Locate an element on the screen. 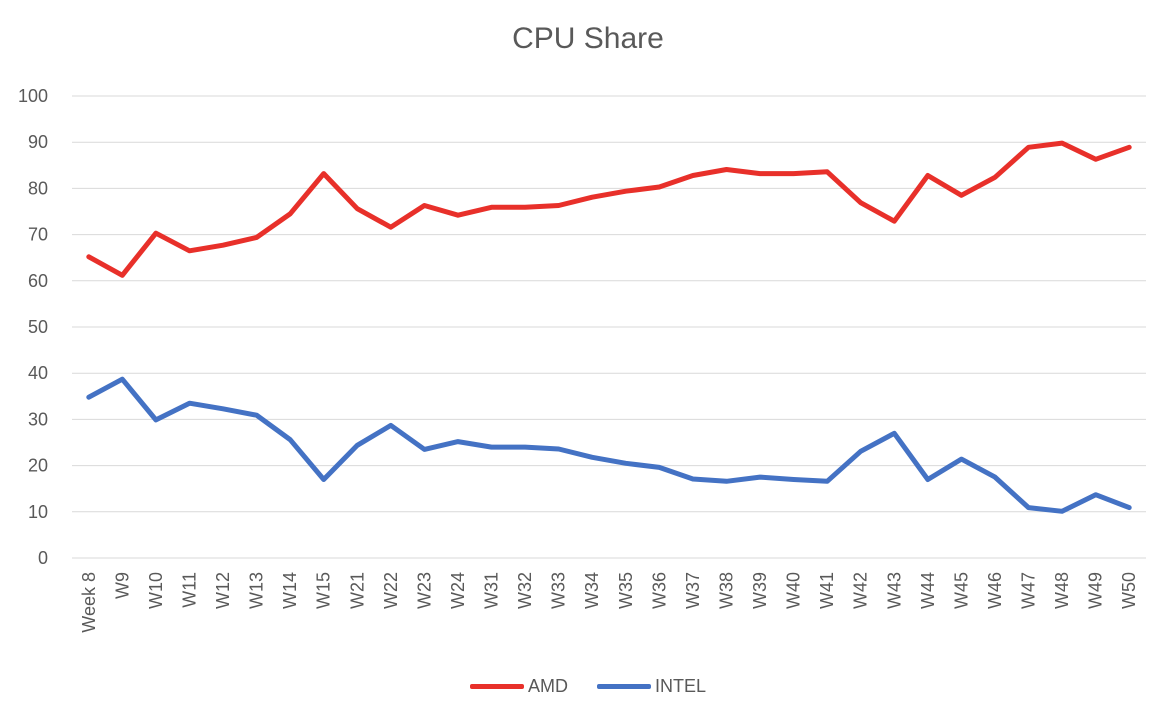  y-tick-label: 40 is located at coordinates (38, 373).